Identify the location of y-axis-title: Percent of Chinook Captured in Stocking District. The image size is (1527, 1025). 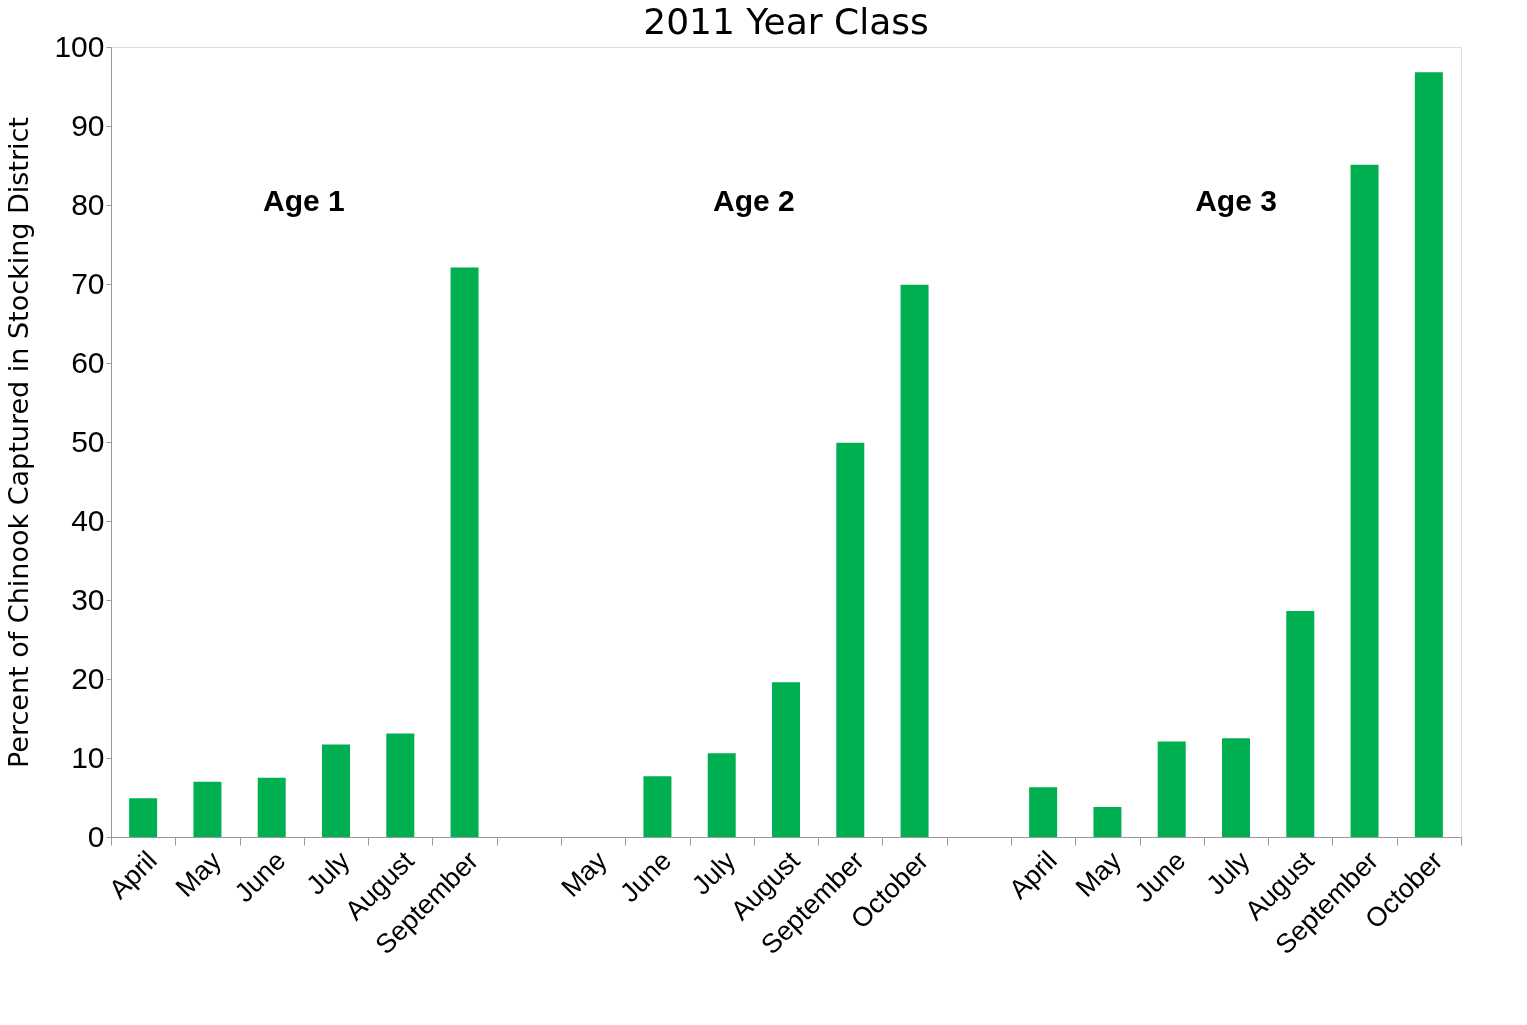
(19, 442).